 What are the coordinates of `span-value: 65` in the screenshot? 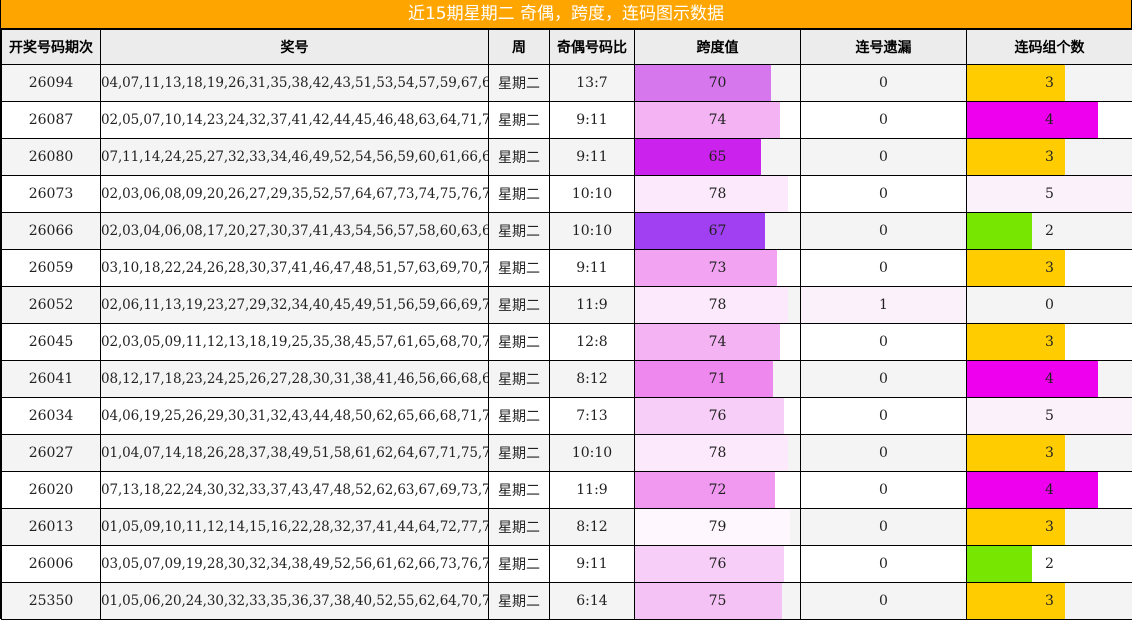 It's located at (718, 157).